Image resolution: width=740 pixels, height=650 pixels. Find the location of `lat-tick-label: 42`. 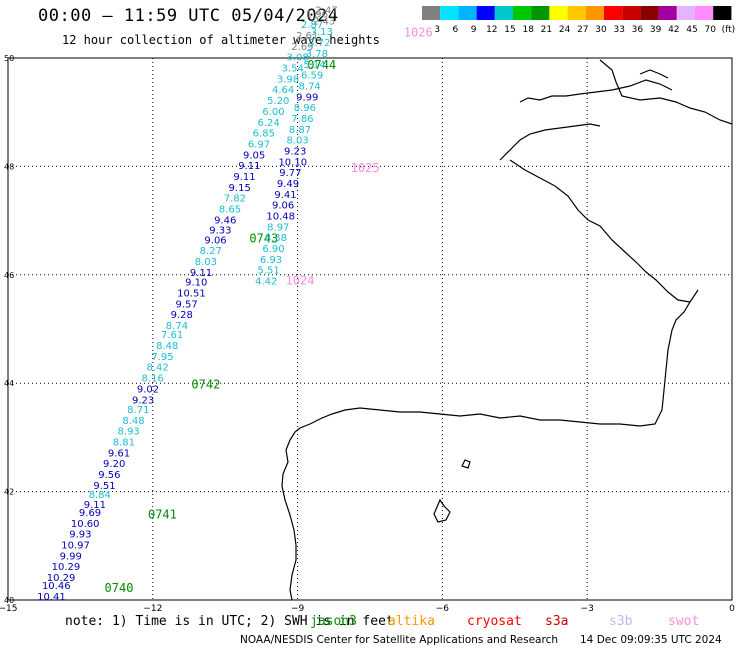

lat-tick-label: 42 is located at coordinates (9, 492).